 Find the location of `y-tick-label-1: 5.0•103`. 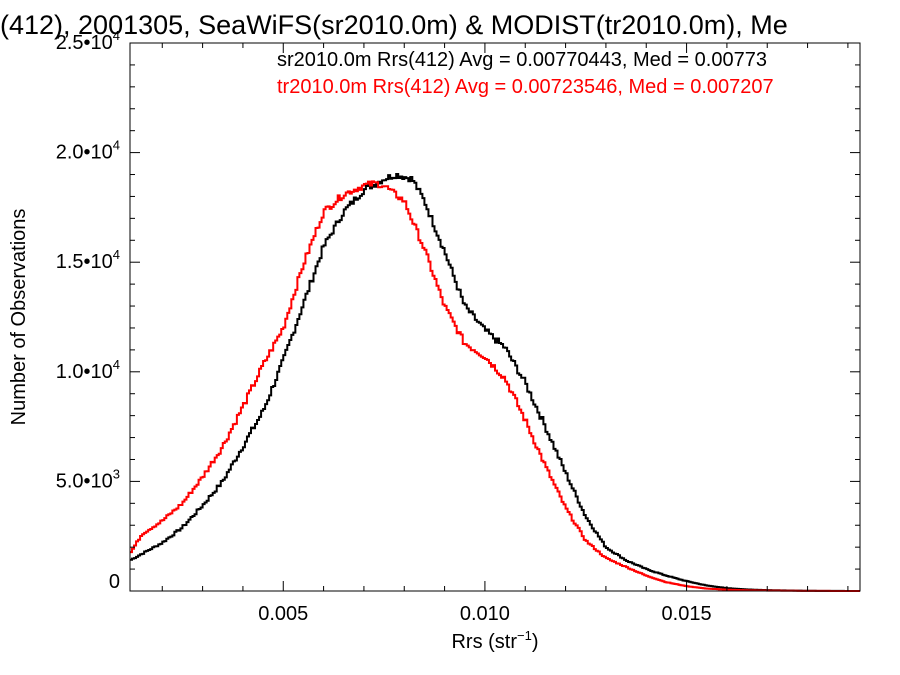

y-tick-label-1: 5.0•103 is located at coordinates (88, 479).